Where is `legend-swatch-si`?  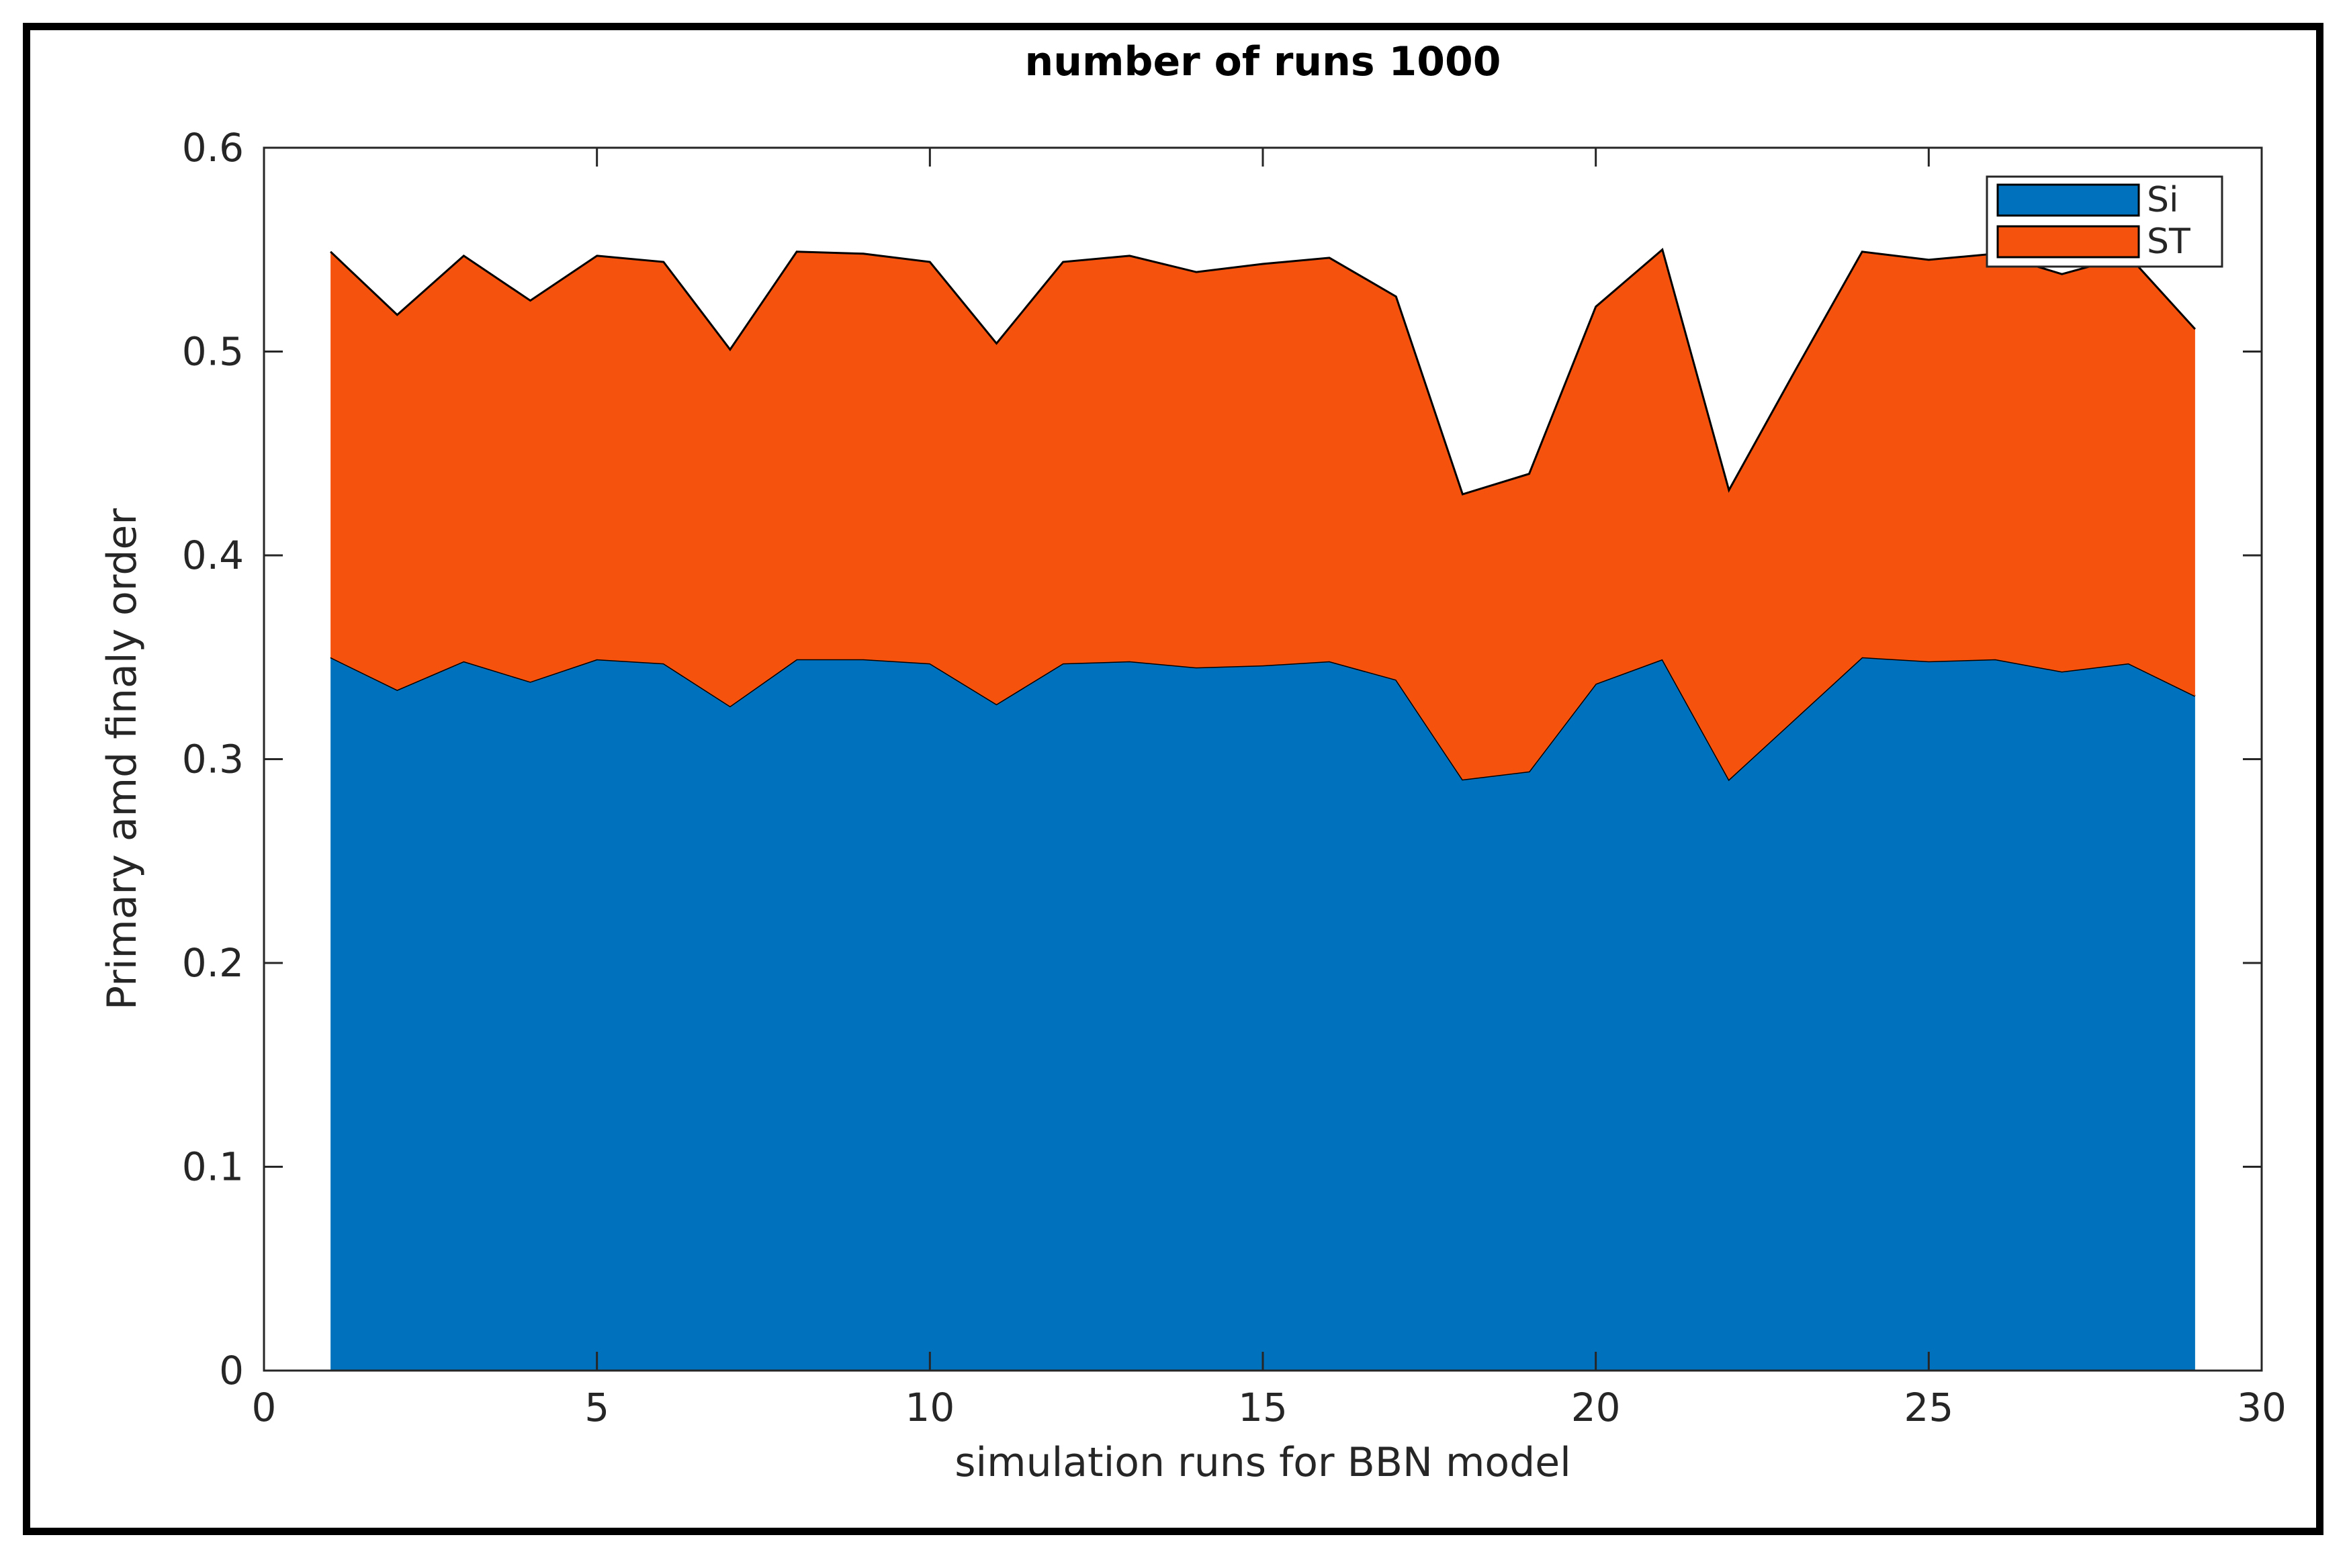 legend-swatch-si is located at coordinates (2068, 200).